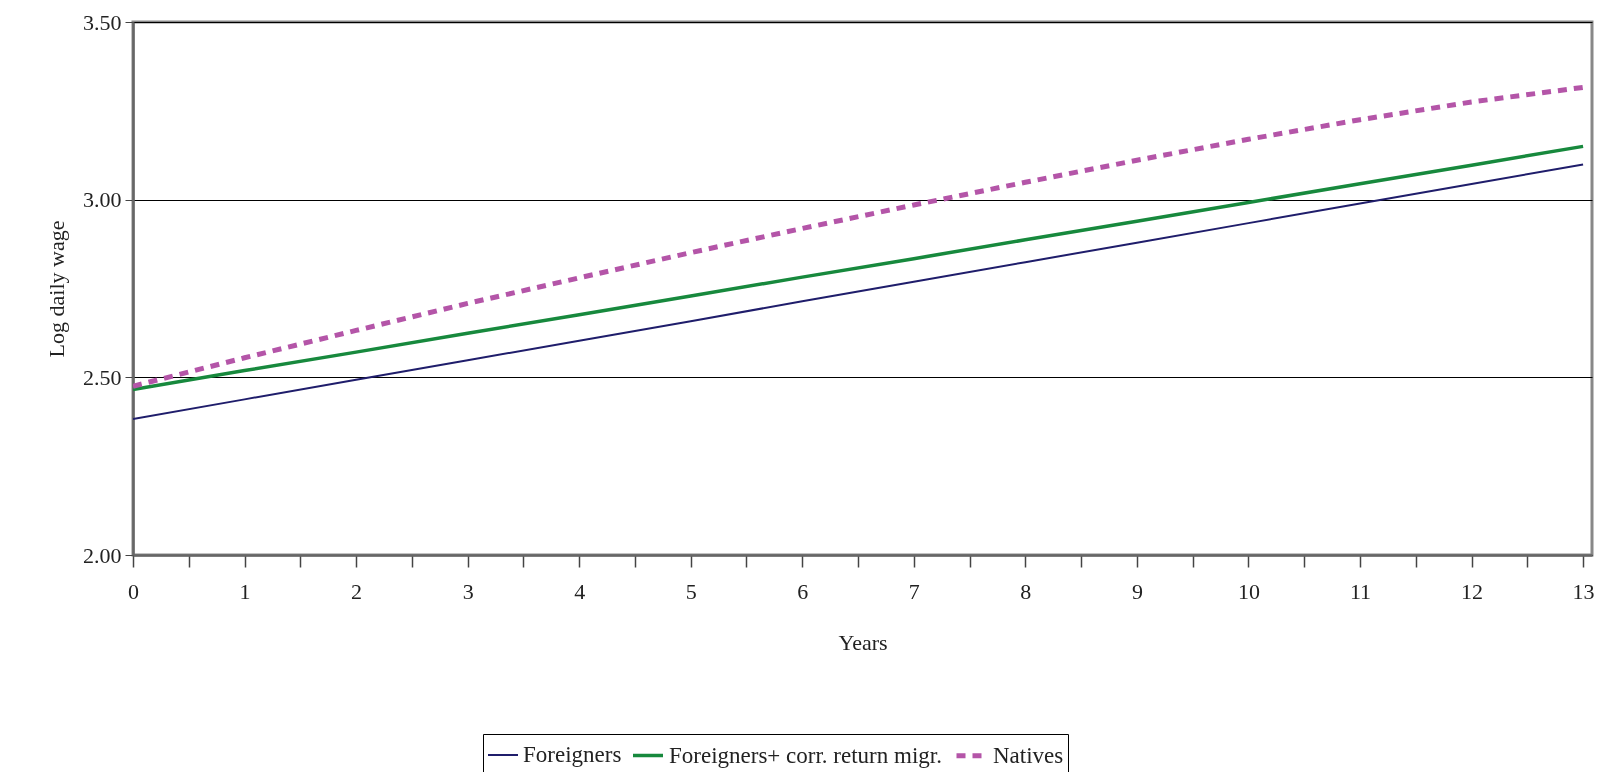 Image resolution: width=1617 pixels, height=772 pixels. What do you see at coordinates (572, 754) in the screenshot?
I see `legend-label: Foreigners` at bounding box center [572, 754].